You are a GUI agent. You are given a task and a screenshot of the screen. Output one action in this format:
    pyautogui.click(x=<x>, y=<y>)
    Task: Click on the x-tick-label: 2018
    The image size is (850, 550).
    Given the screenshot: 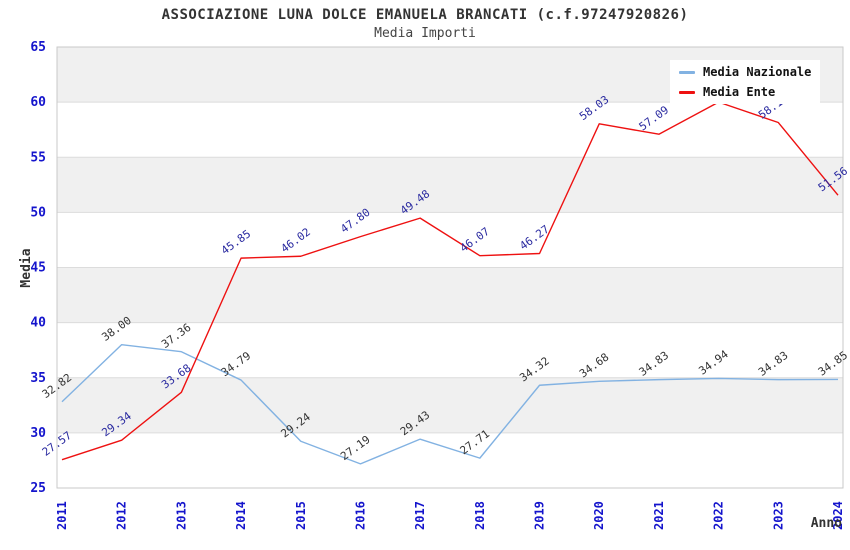 What is the action you would take?
    pyautogui.click(x=480, y=515)
    